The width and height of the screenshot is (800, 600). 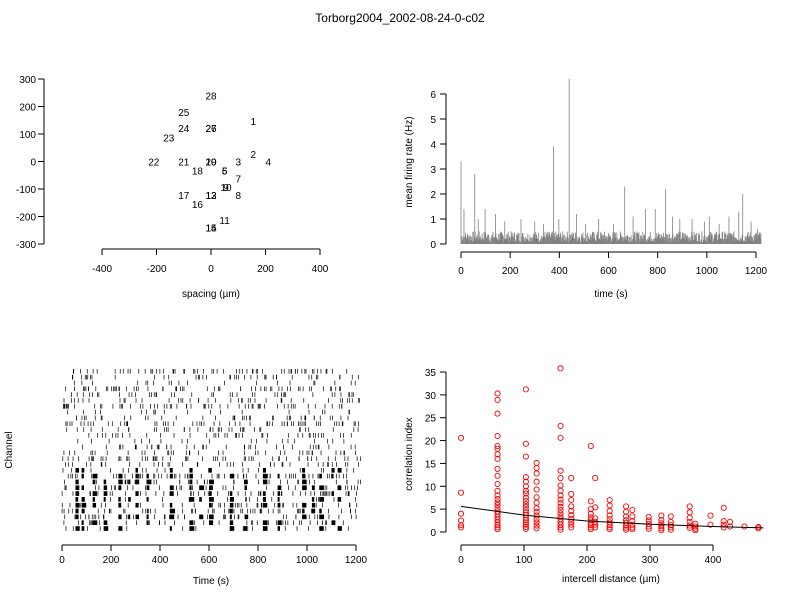 What do you see at coordinates (559, 271) in the screenshot?
I see `firing-rate-x-tick-label: 400` at bounding box center [559, 271].